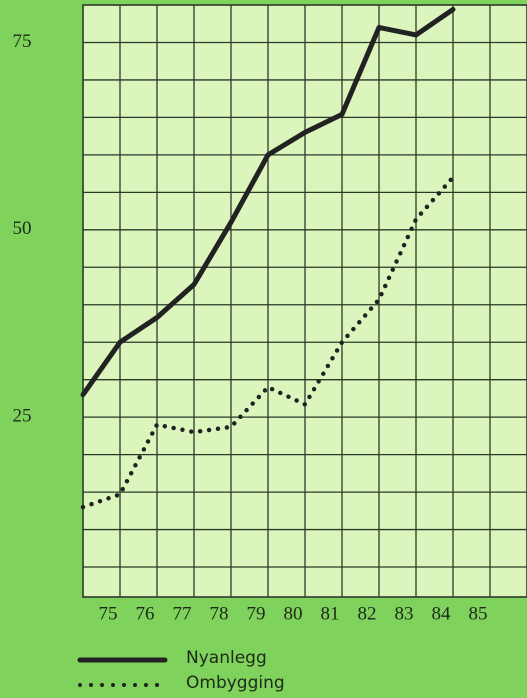  I want to click on legend-label: Nyanlegg, so click(226, 658).